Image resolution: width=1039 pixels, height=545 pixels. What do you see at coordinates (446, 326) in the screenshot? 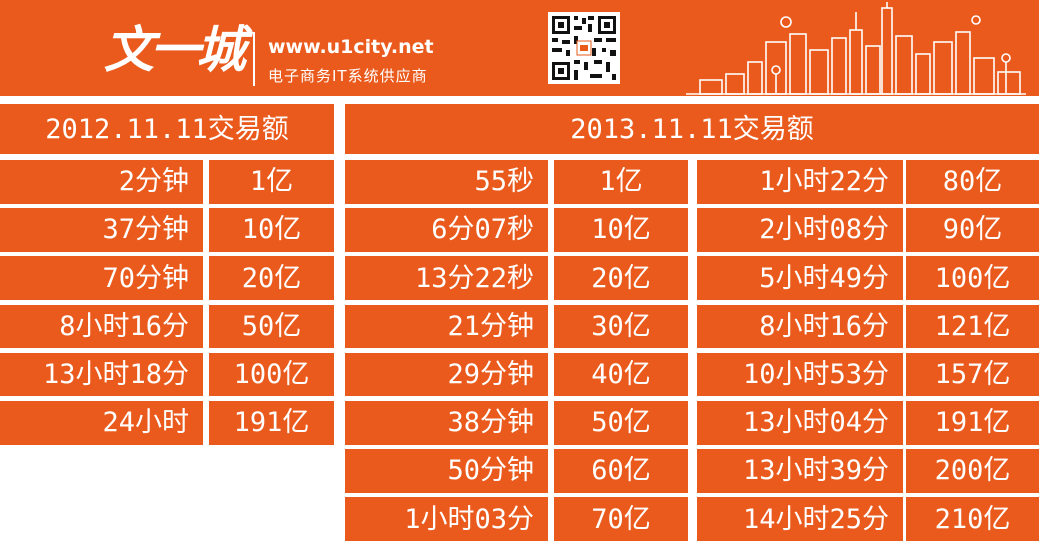
I see `time-cell: 21分钟` at bounding box center [446, 326].